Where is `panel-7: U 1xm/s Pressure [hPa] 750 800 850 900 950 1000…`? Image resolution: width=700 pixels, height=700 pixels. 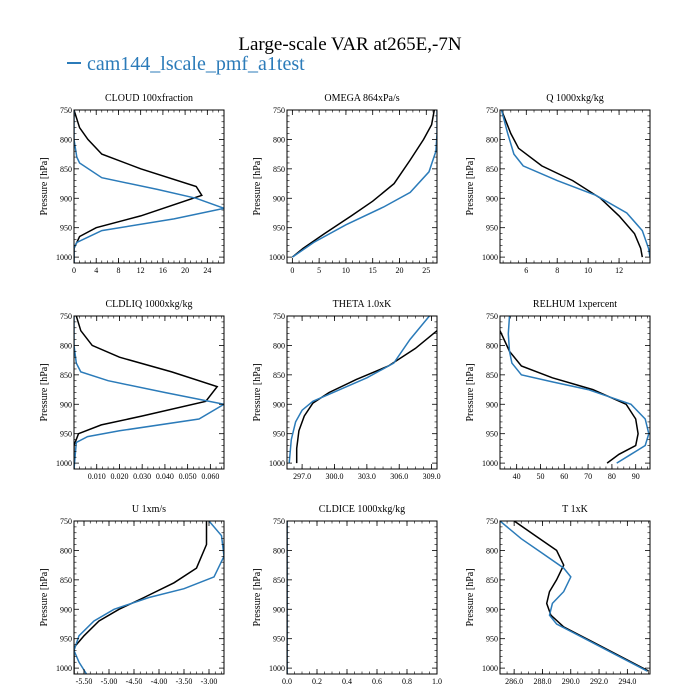 panel-7: U 1xm/s Pressure [hPa] 750 800 850 900 950 1000… is located at coordinates (132, 595).